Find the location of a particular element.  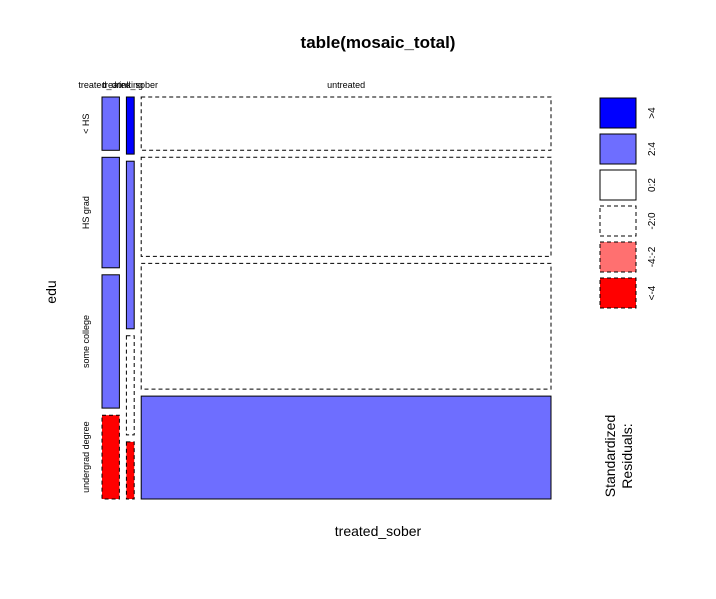

legend-label-2: 0:2 is located at coordinates (652, 185).